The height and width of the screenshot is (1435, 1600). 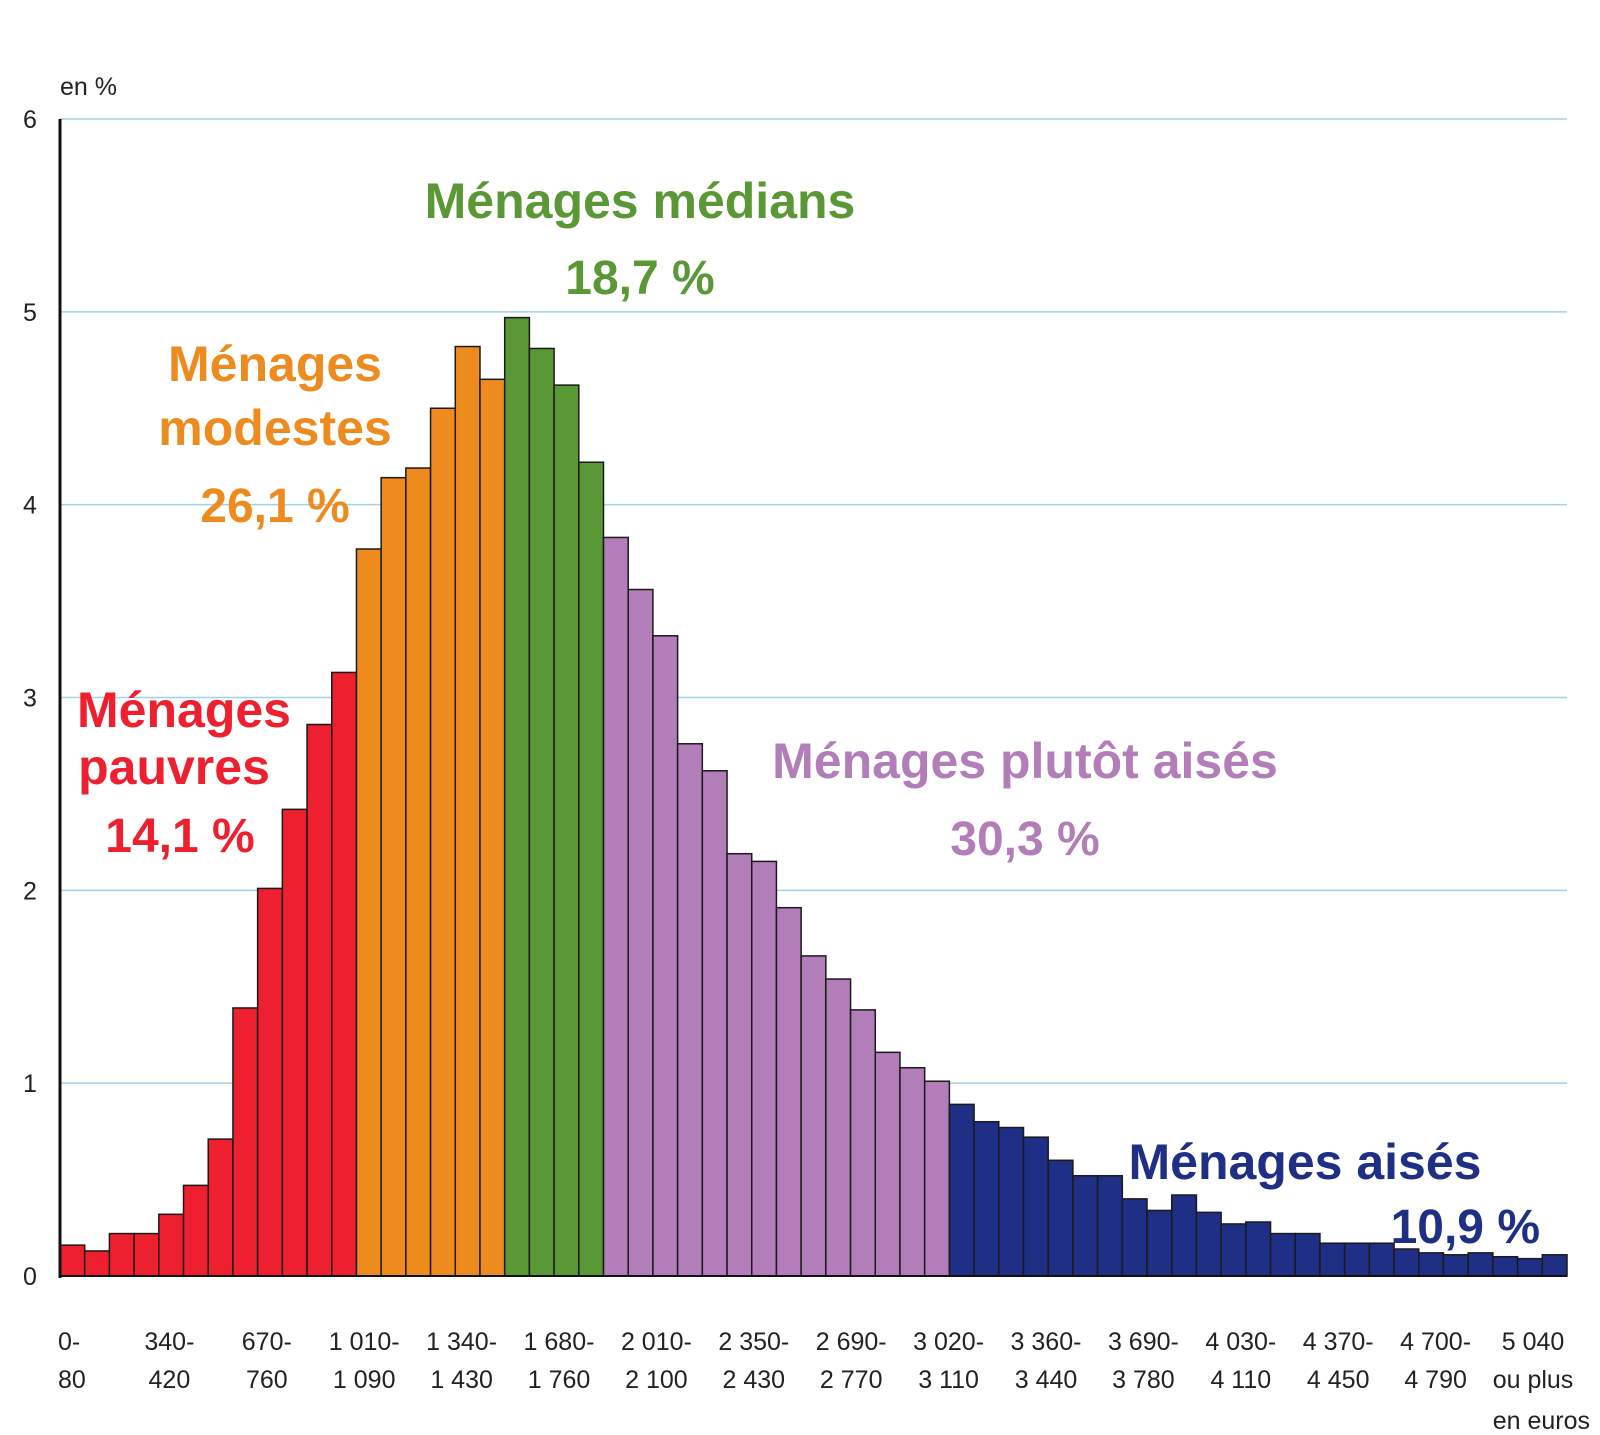 What do you see at coordinates (851, 1342) in the screenshot?
I see `x-tick-label-8-line1: 2 690-` at bounding box center [851, 1342].